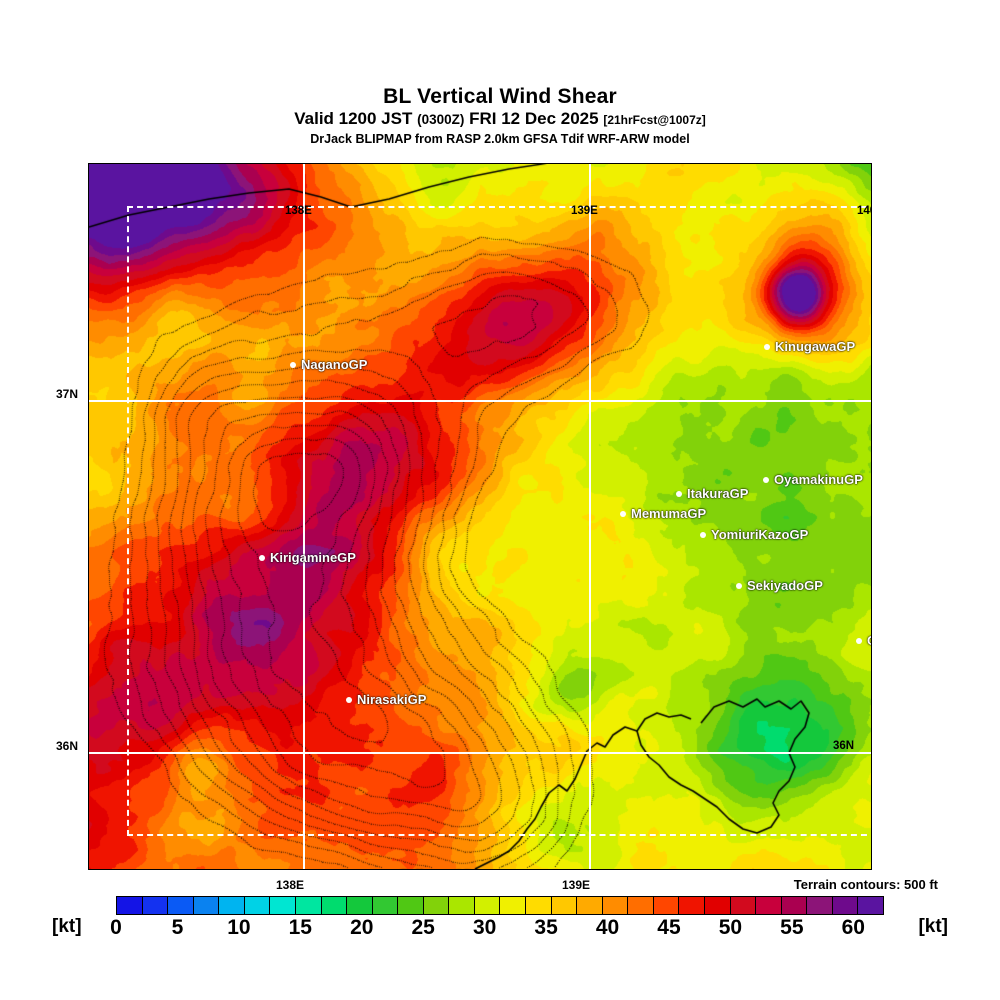 This screenshot has height=1000, width=1000. What do you see at coordinates (534, 118) in the screenshot?
I see `valid-date: FRI 12 Dec 2025` at bounding box center [534, 118].